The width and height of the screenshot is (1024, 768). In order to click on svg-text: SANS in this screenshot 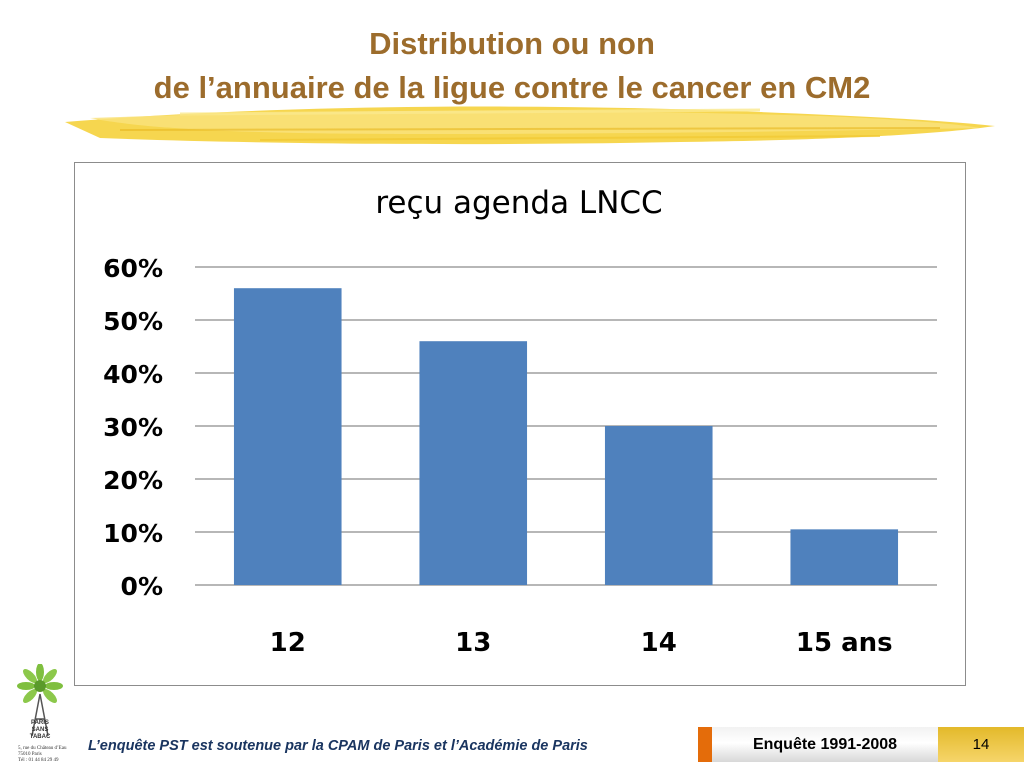, I will do `click(40, 730)`.